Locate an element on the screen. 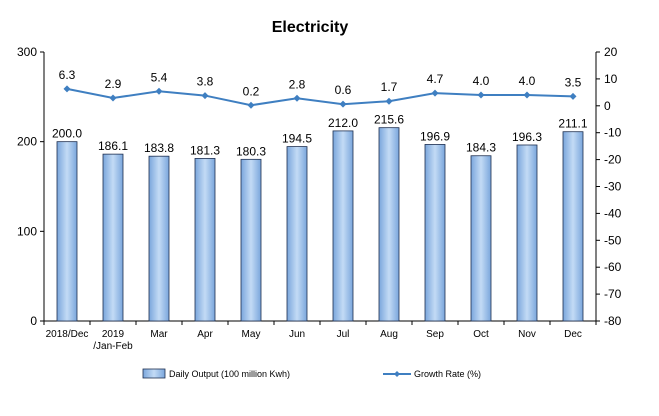 The image size is (659, 416). x-tick-label: 2019/Jan-Feb is located at coordinates (113, 340).